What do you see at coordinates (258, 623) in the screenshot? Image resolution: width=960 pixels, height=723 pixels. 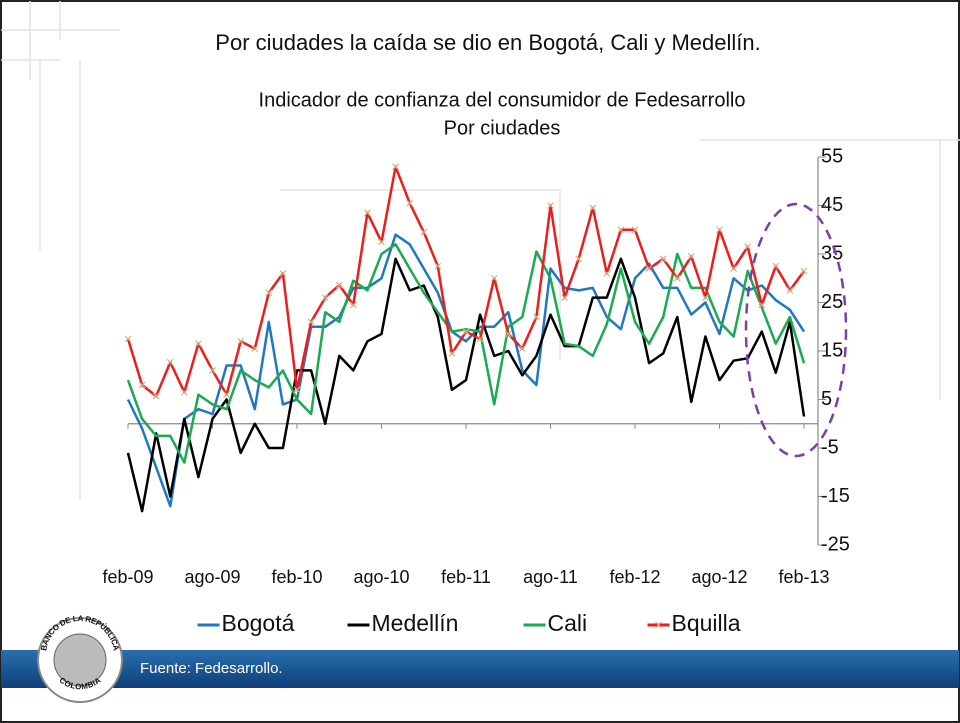 I see `legend-label: Bogotá` at bounding box center [258, 623].